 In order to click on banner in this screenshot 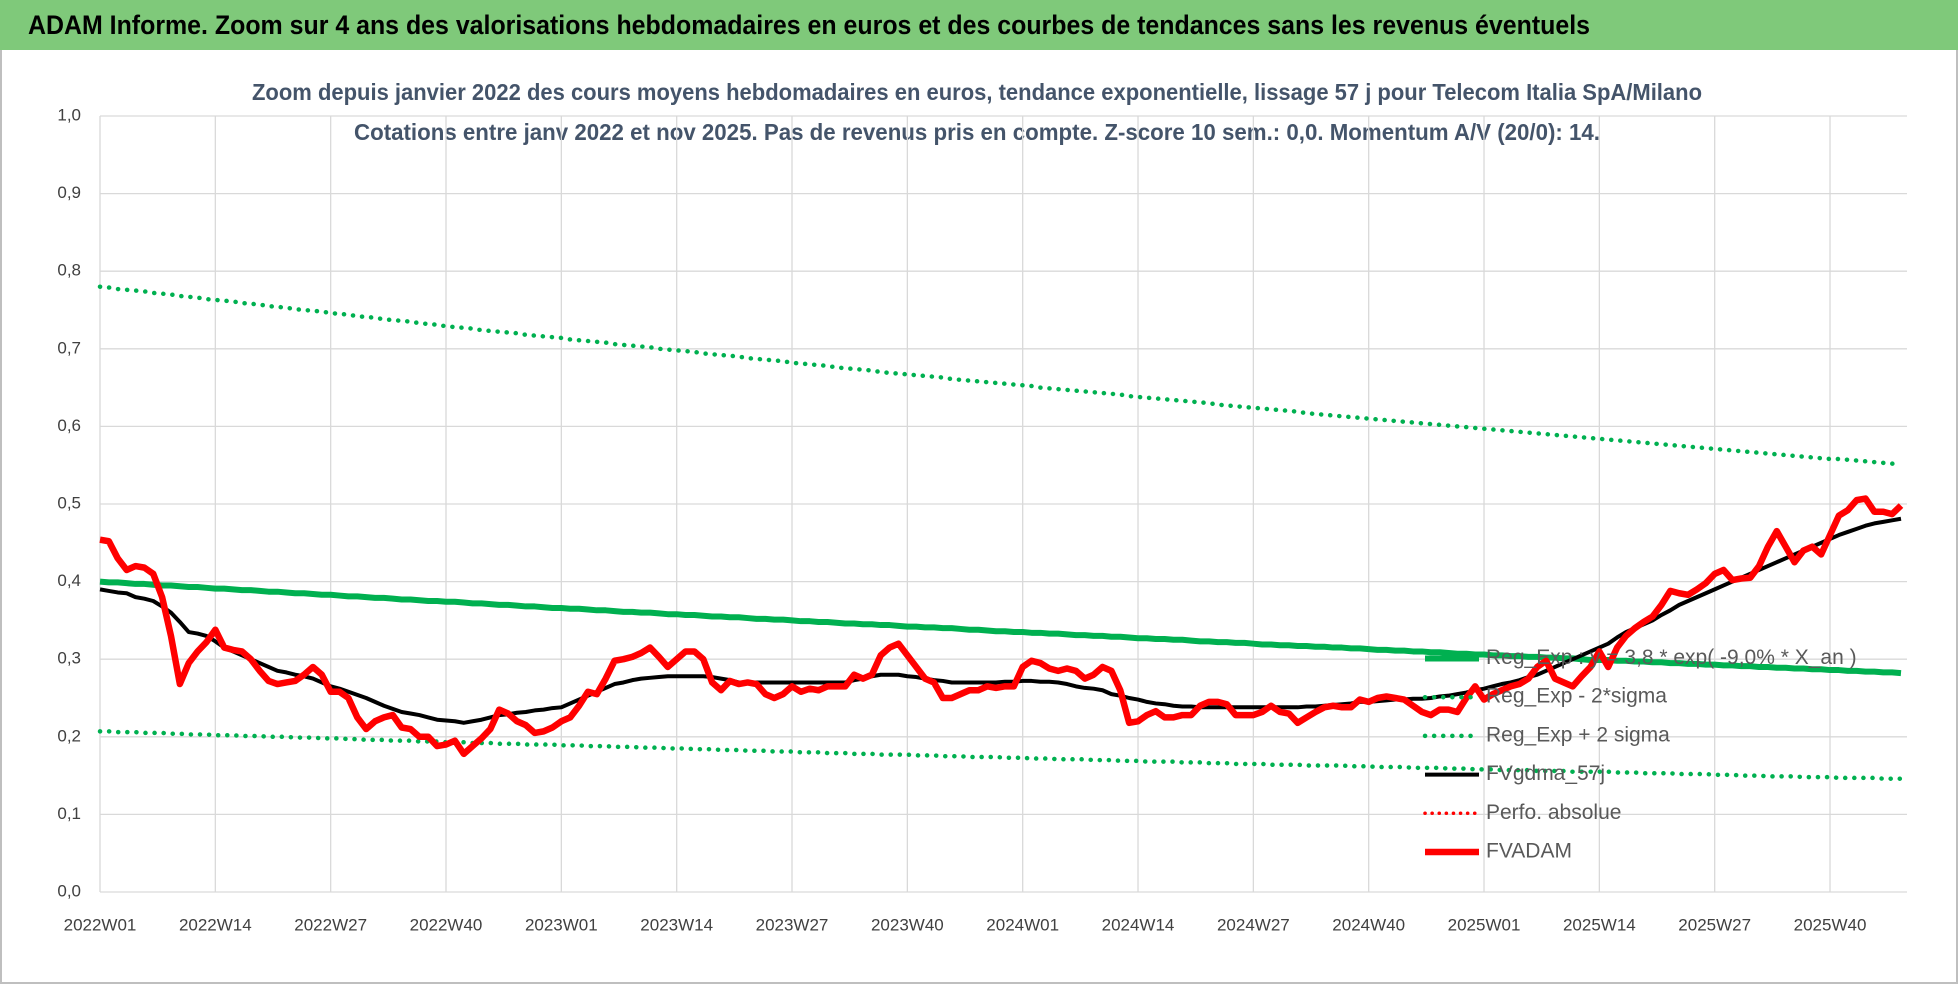, I will do `click(979, 25)`.